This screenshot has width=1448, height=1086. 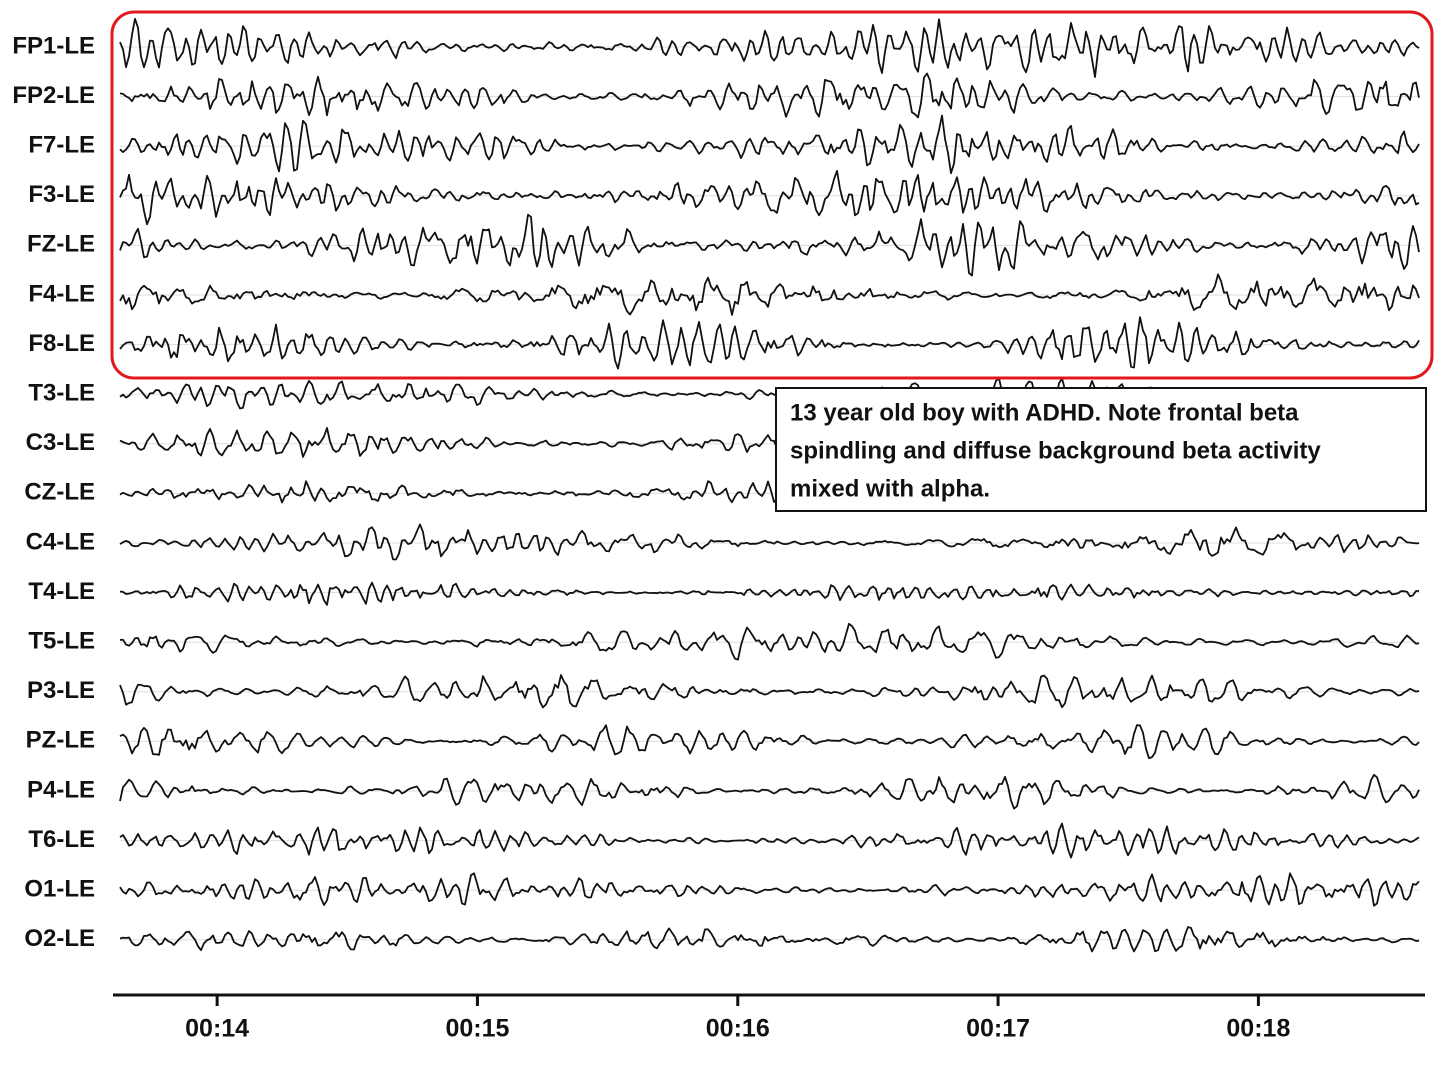 I want to click on channel-label: F8-LE, so click(x=61, y=343).